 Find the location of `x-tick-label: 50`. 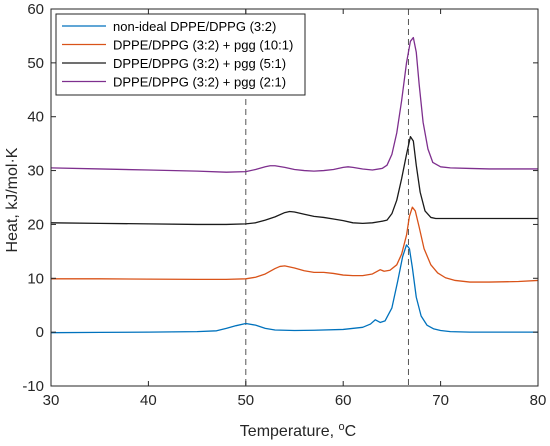

x-tick-label: 50 is located at coordinates (245, 400).